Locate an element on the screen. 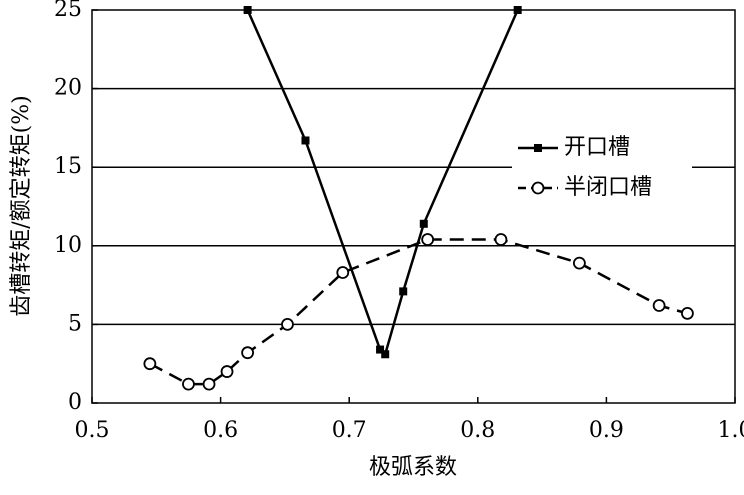 The image size is (744, 495). y-tick-label: 10 is located at coordinates (68, 245).